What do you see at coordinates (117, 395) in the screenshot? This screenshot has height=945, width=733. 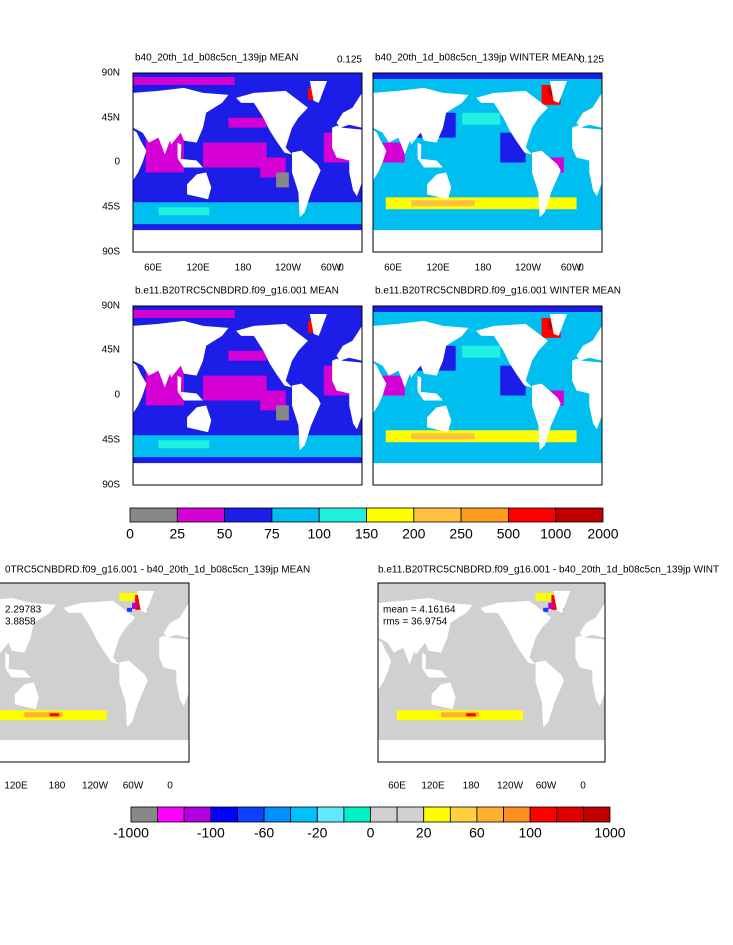 I see `y-label: 0` at bounding box center [117, 395].